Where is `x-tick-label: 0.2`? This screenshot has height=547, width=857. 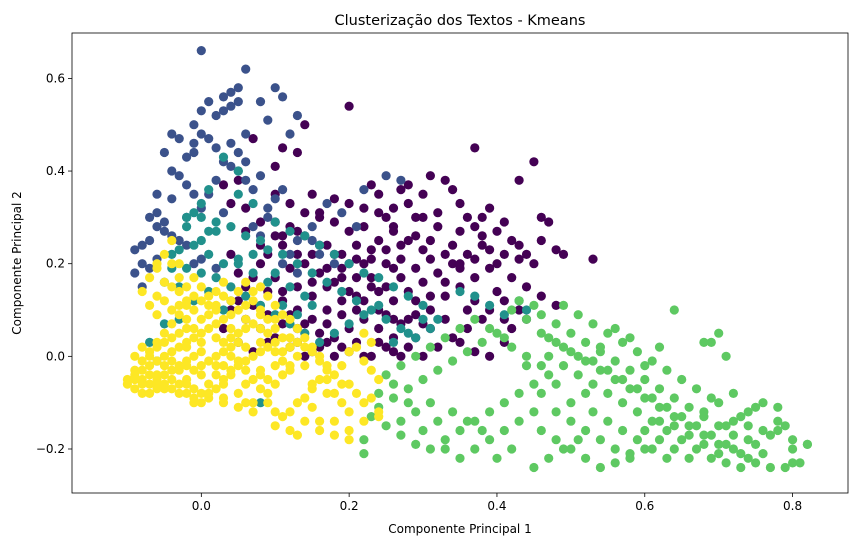
x-tick-label: 0.2 is located at coordinates (349, 506).